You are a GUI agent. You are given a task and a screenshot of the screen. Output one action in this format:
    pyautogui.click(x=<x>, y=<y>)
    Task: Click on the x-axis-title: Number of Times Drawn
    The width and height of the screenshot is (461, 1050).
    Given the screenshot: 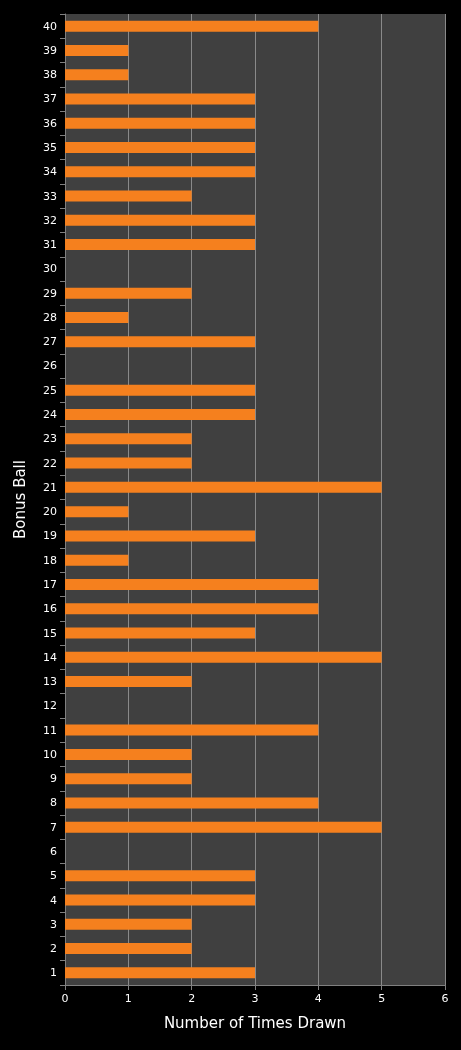 What is the action you would take?
    pyautogui.click(x=255, y=1022)
    